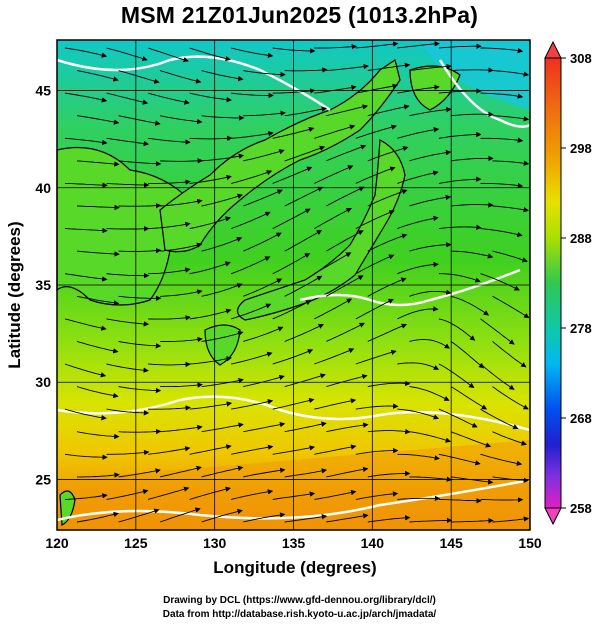 This screenshot has height=625, width=599. Describe the element at coordinates (43, 479) in the screenshot. I see `y-tick-label: 25` at that location.